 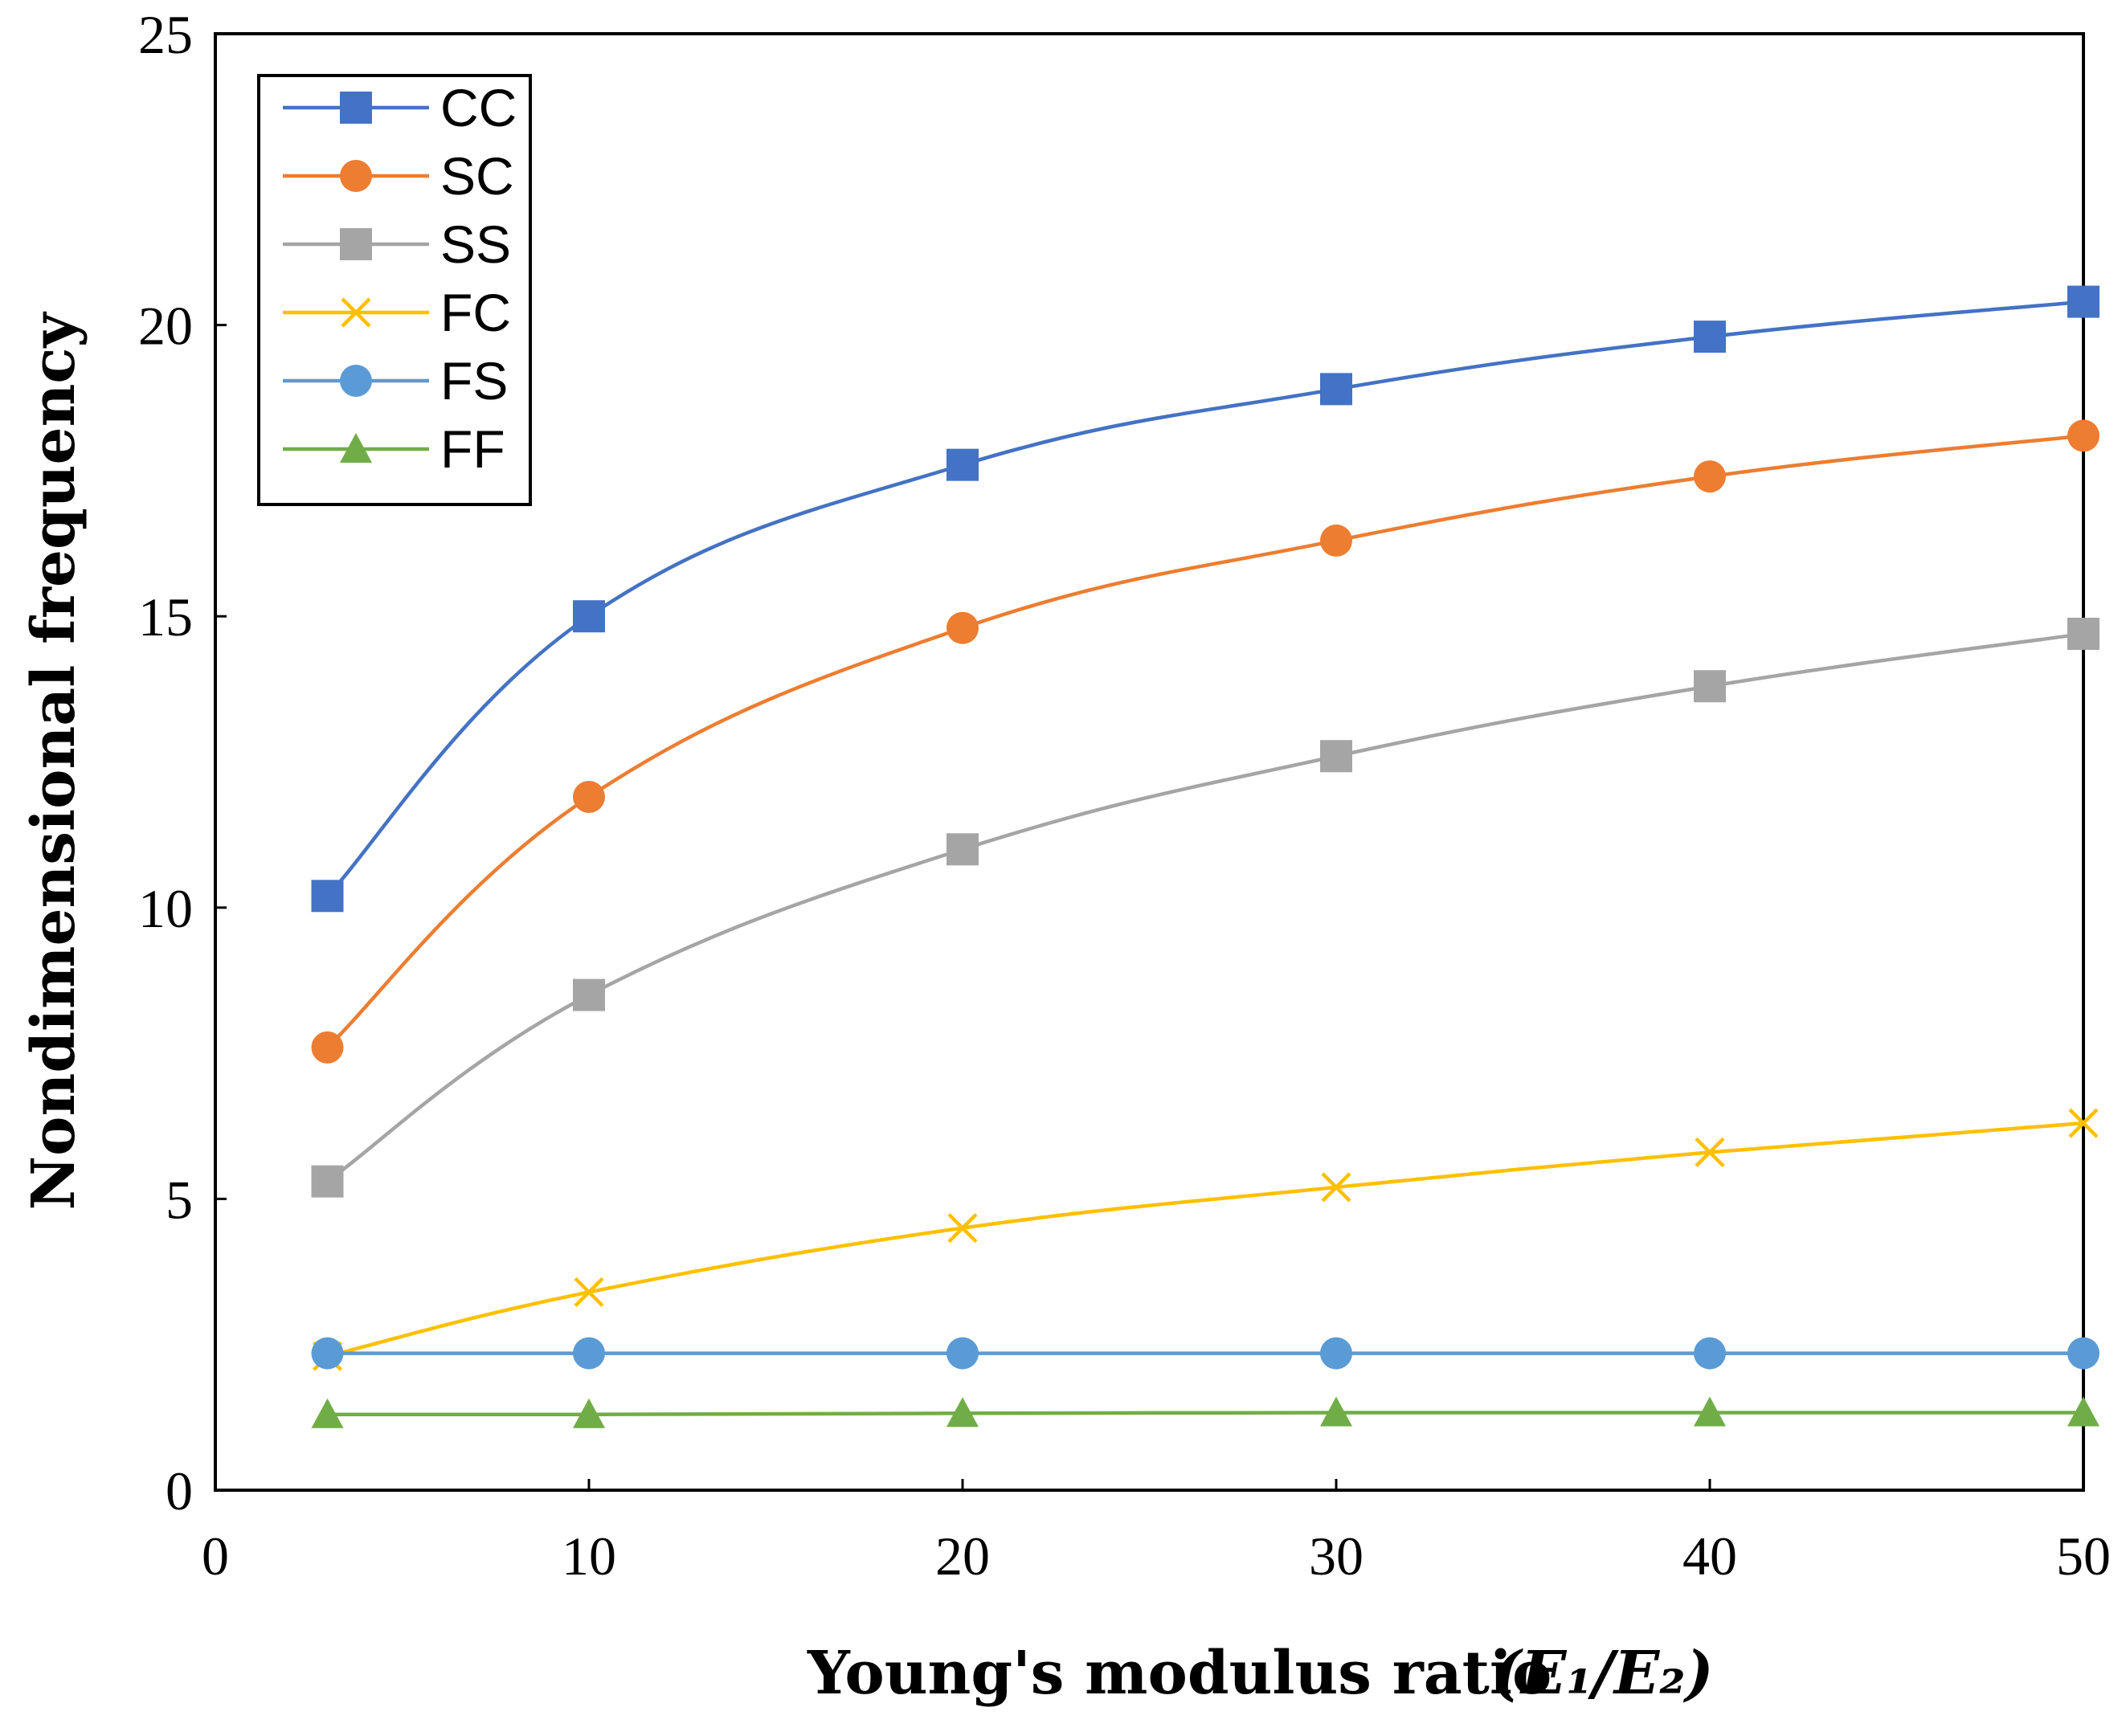 I want to click on x-axis-title: Young's modulus ratio, so click(x=1179, y=1673).